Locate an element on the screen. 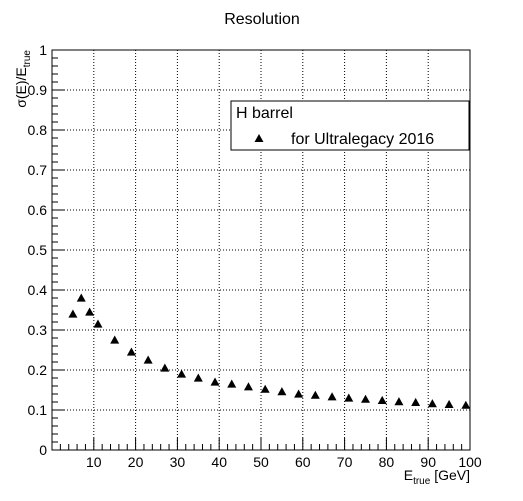  y-tick-label: 0.4 is located at coordinates (38, 290).